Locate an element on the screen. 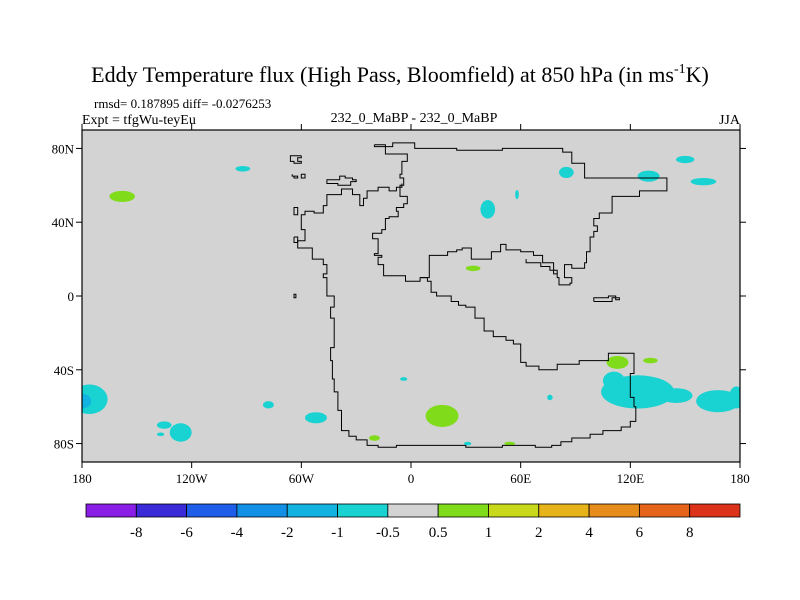  colorbar-label-2: -4 is located at coordinates (237, 533).